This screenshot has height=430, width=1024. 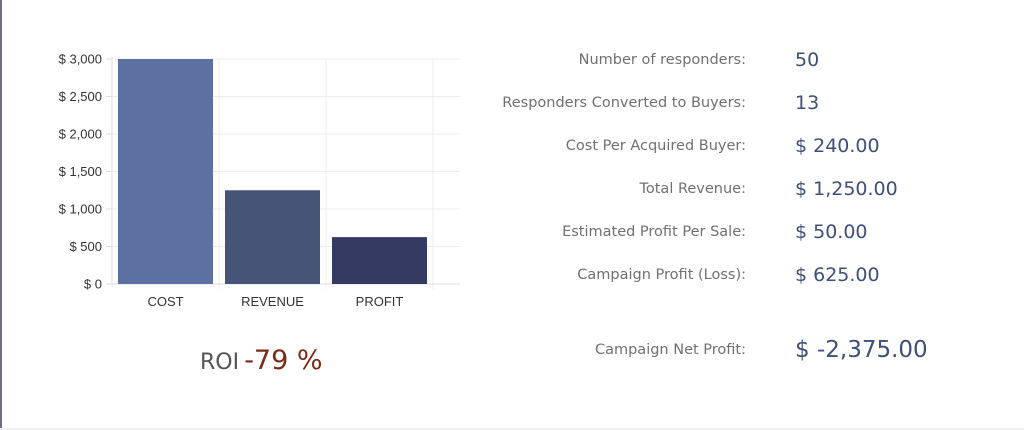 What do you see at coordinates (283, 360) in the screenshot?
I see `roi-value: -79 %` at bounding box center [283, 360].